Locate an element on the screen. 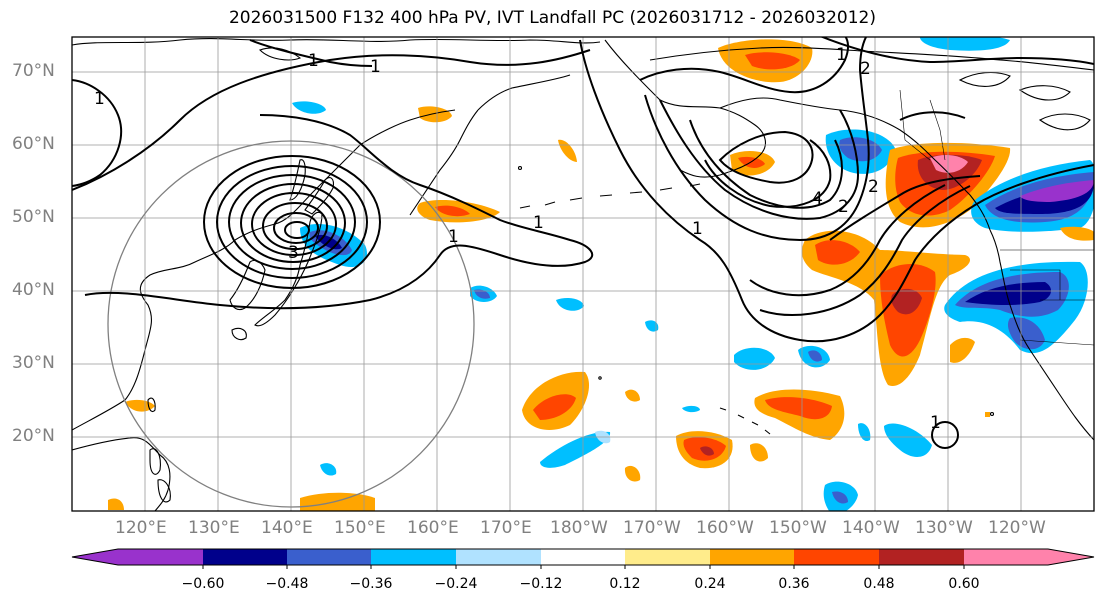  lon-label-150w: 150°W is located at coordinates (798, 528).